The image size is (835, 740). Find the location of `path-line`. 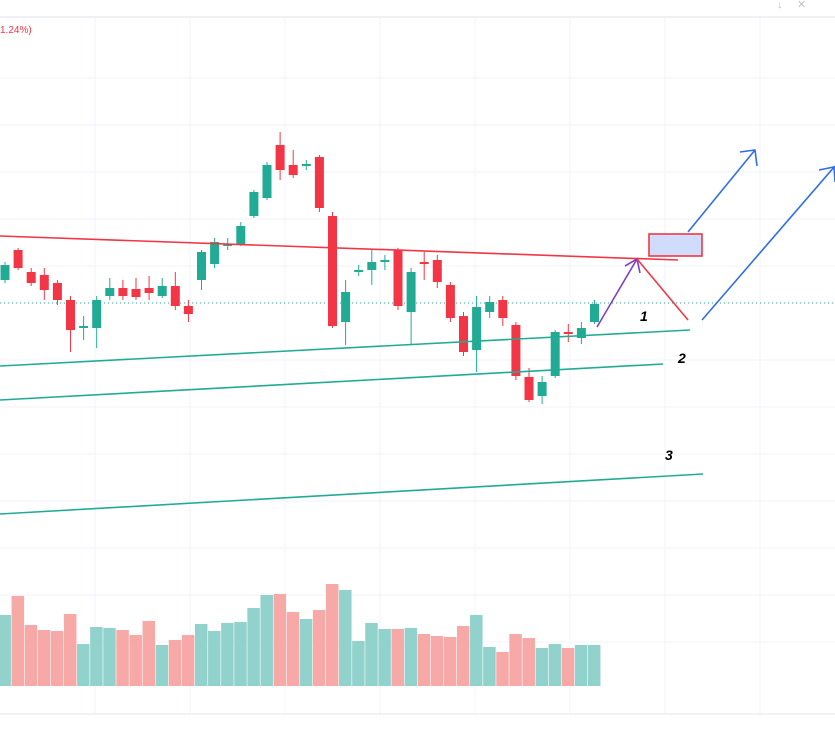

path-line is located at coordinates (662, 289).